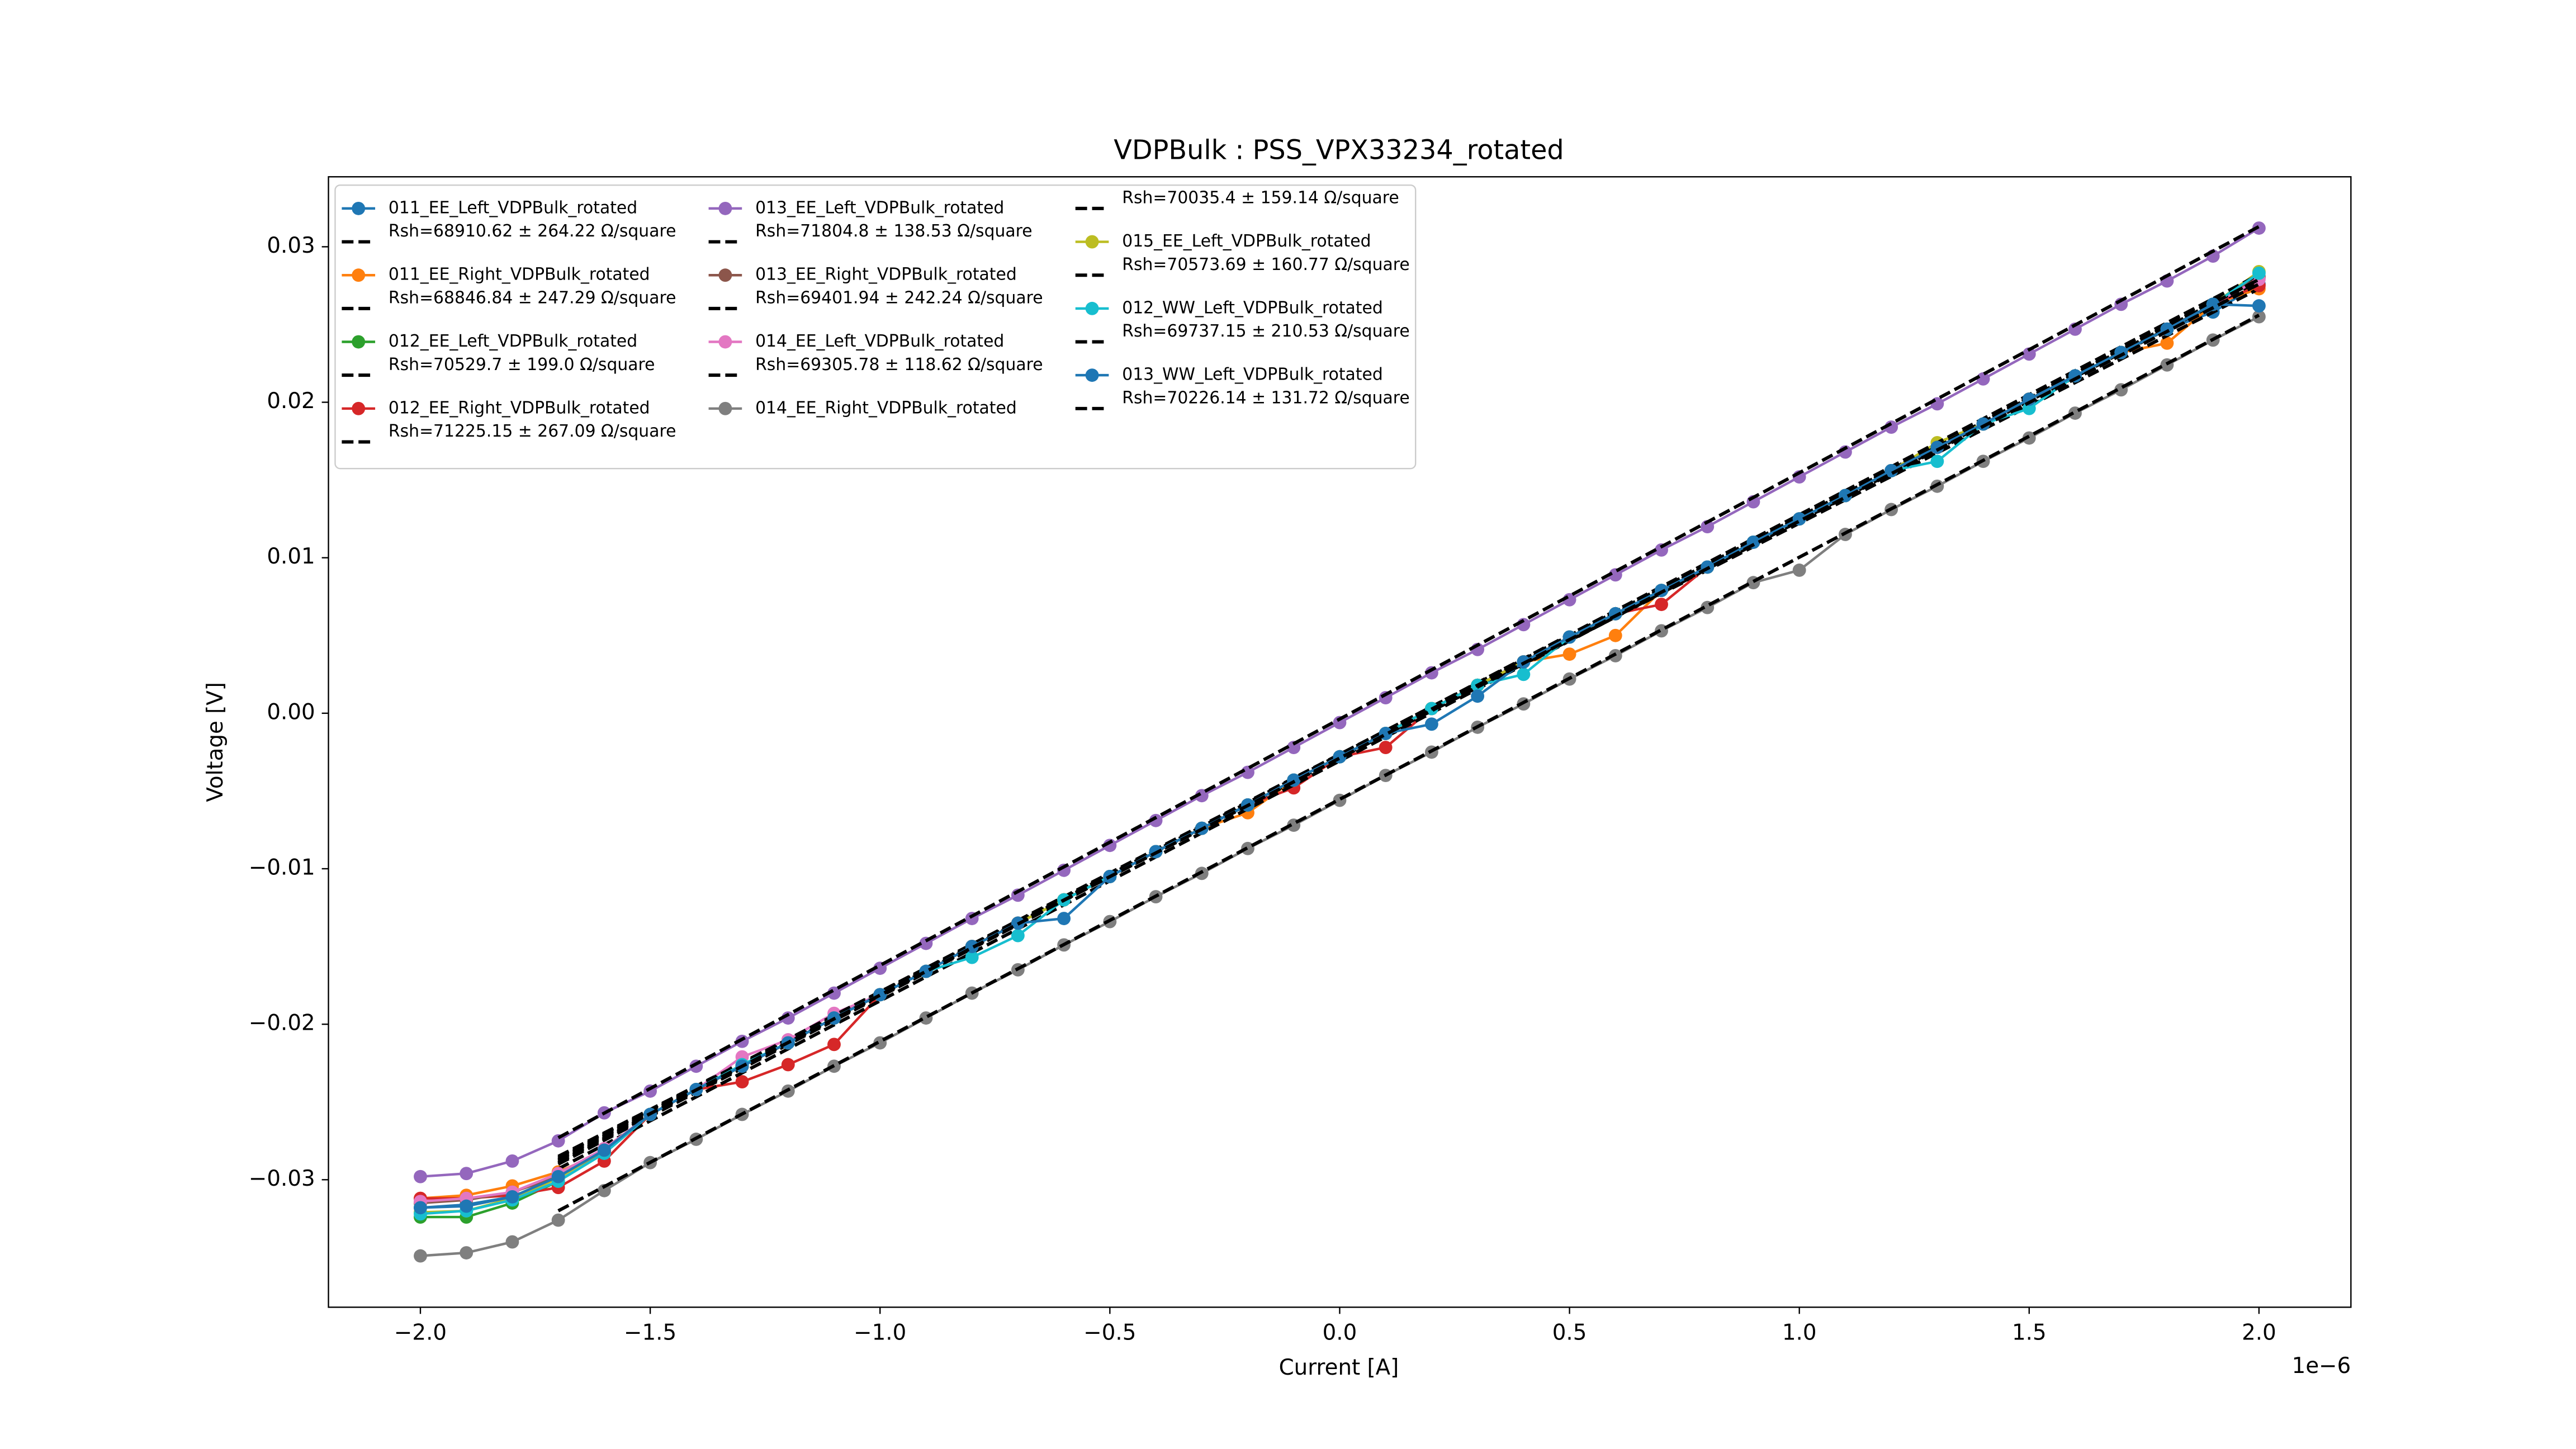 Image resolution: width=2576 pixels, height=1449 pixels. Describe the element at coordinates (1266, 331) in the screenshot. I see `legend-label: Rsh=69737.15 ± 210.53 Ω/square` at that location.